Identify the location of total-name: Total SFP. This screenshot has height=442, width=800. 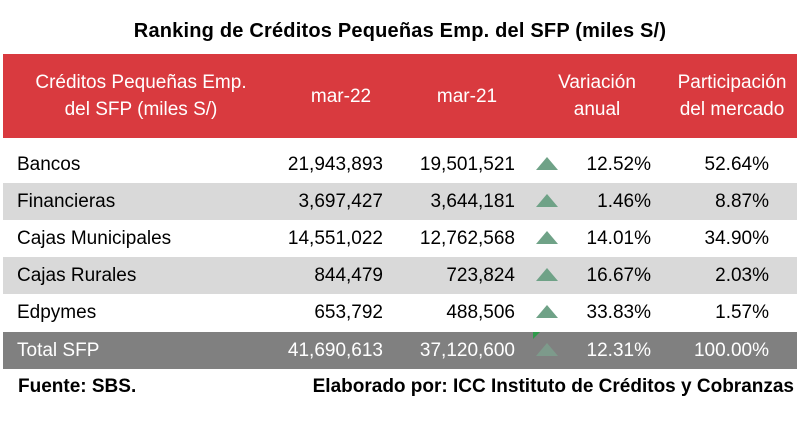
(58, 350).